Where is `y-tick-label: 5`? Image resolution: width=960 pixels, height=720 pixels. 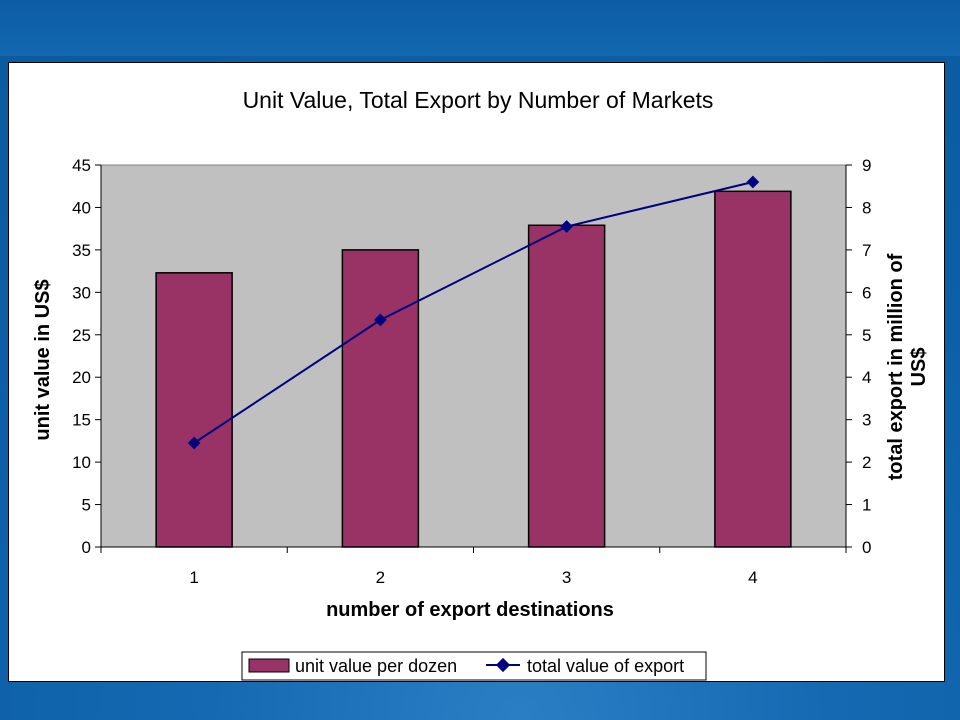
y-tick-label: 5 is located at coordinates (86, 505).